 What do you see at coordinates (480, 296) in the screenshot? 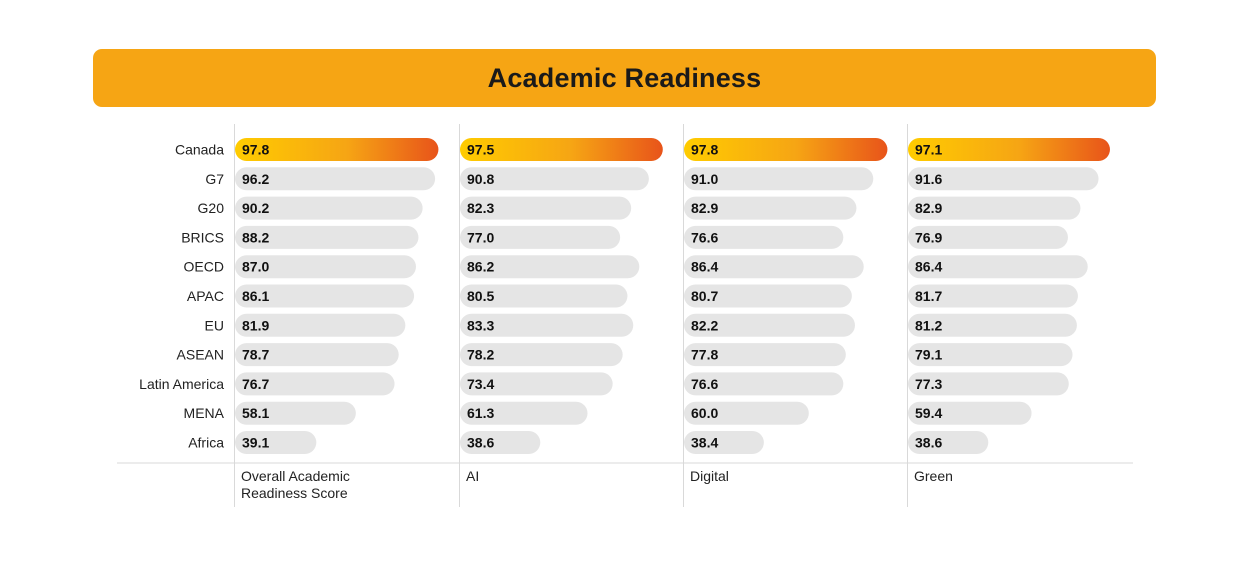
I see `data-label: 80.5` at bounding box center [480, 296].